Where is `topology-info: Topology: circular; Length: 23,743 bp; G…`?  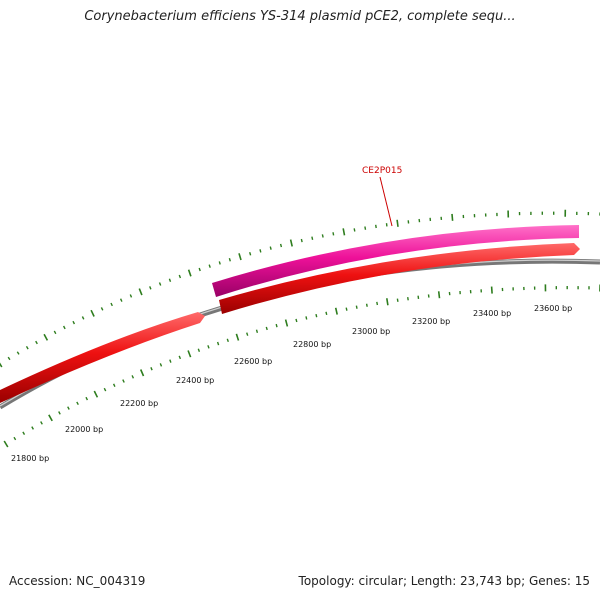
topology-info: Topology: circular; Length: 23,743 bp; G… is located at coordinates (444, 581).